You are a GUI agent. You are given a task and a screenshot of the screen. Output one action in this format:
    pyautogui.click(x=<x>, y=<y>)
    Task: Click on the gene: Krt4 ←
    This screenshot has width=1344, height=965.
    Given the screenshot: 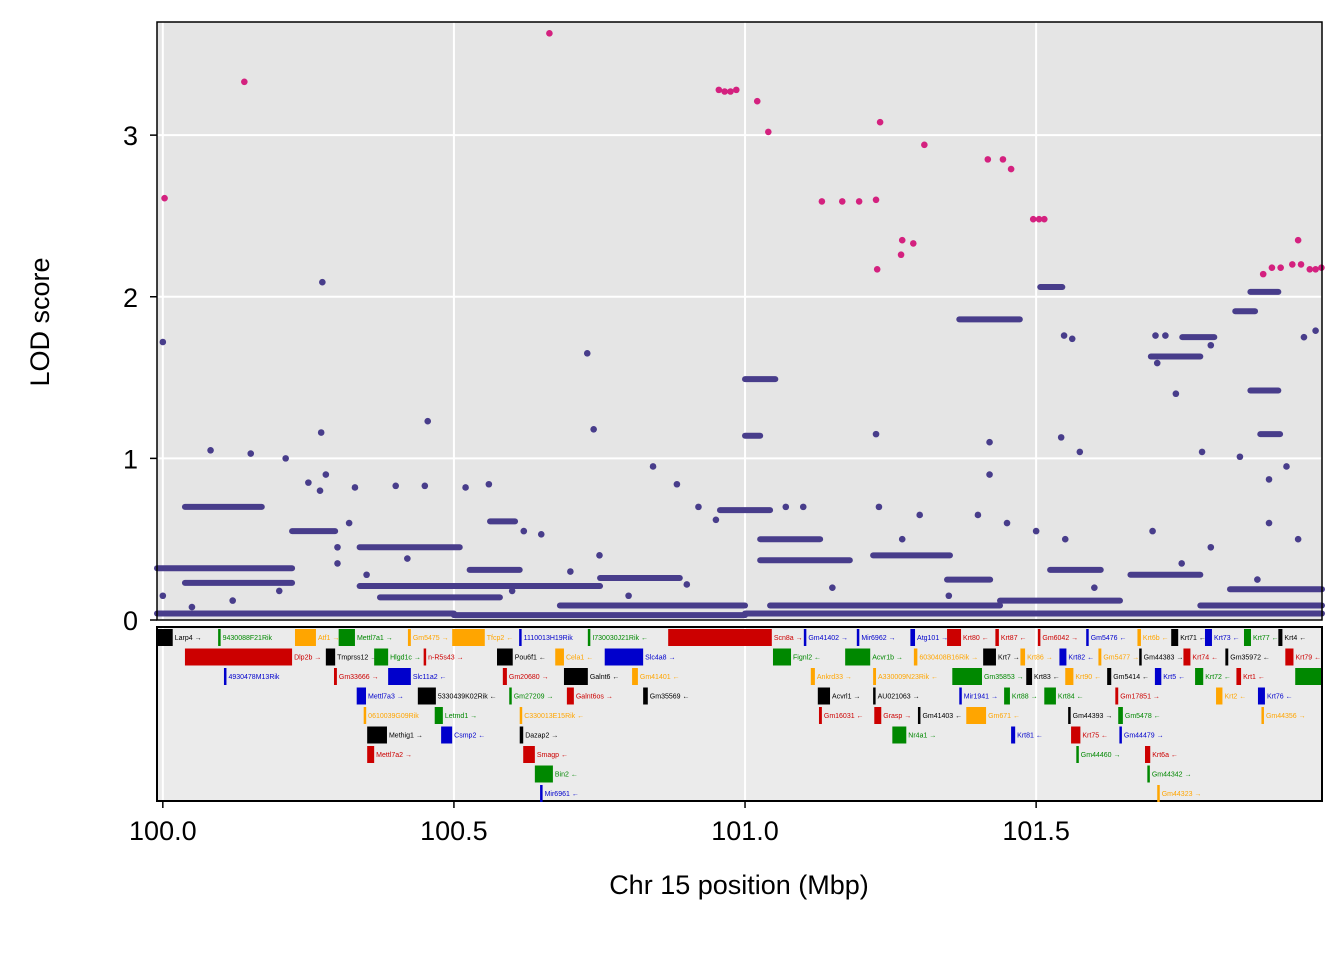 What is the action you would take?
    pyautogui.click(x=1292, y=637)
    